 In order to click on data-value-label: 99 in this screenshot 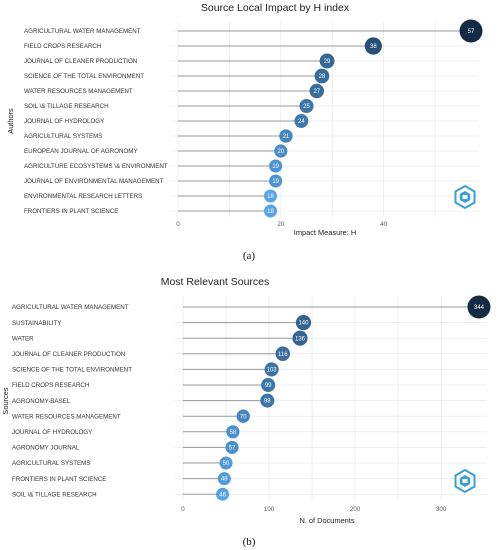, I will do `click(268, 386)`.